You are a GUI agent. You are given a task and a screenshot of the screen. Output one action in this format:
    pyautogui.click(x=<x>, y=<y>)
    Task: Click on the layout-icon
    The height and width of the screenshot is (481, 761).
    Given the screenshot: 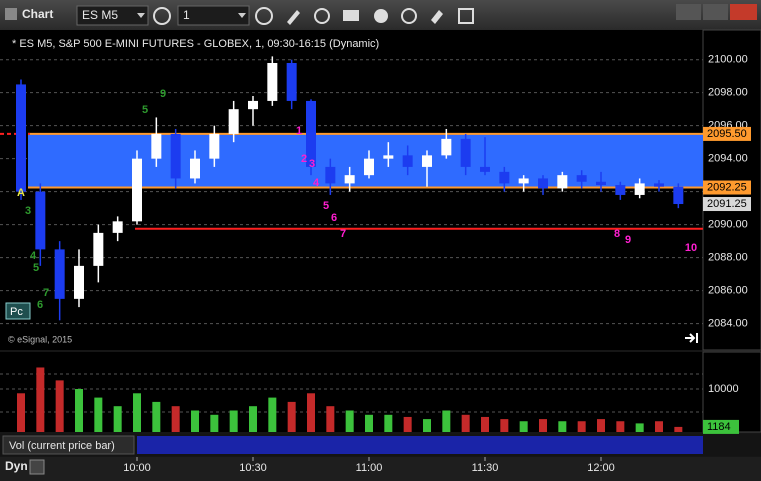 What is the action you would take?
    pyautogui.click(x=466, y=16)
    